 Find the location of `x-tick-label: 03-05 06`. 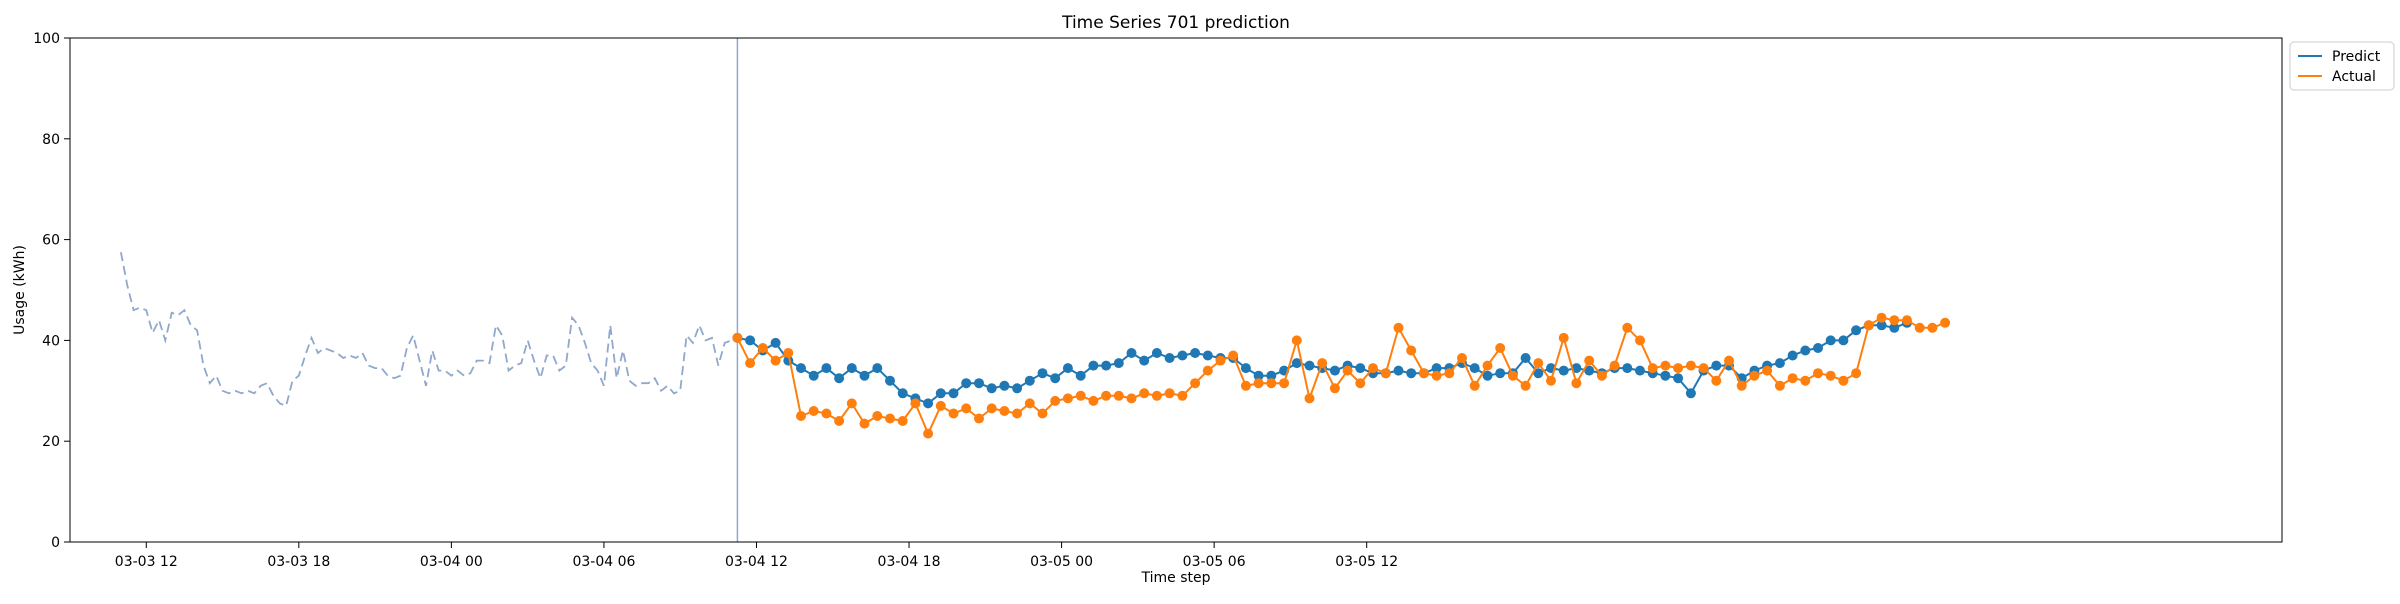

x-tick-label: 03-05 06 is located at coordinates (1214, 562).